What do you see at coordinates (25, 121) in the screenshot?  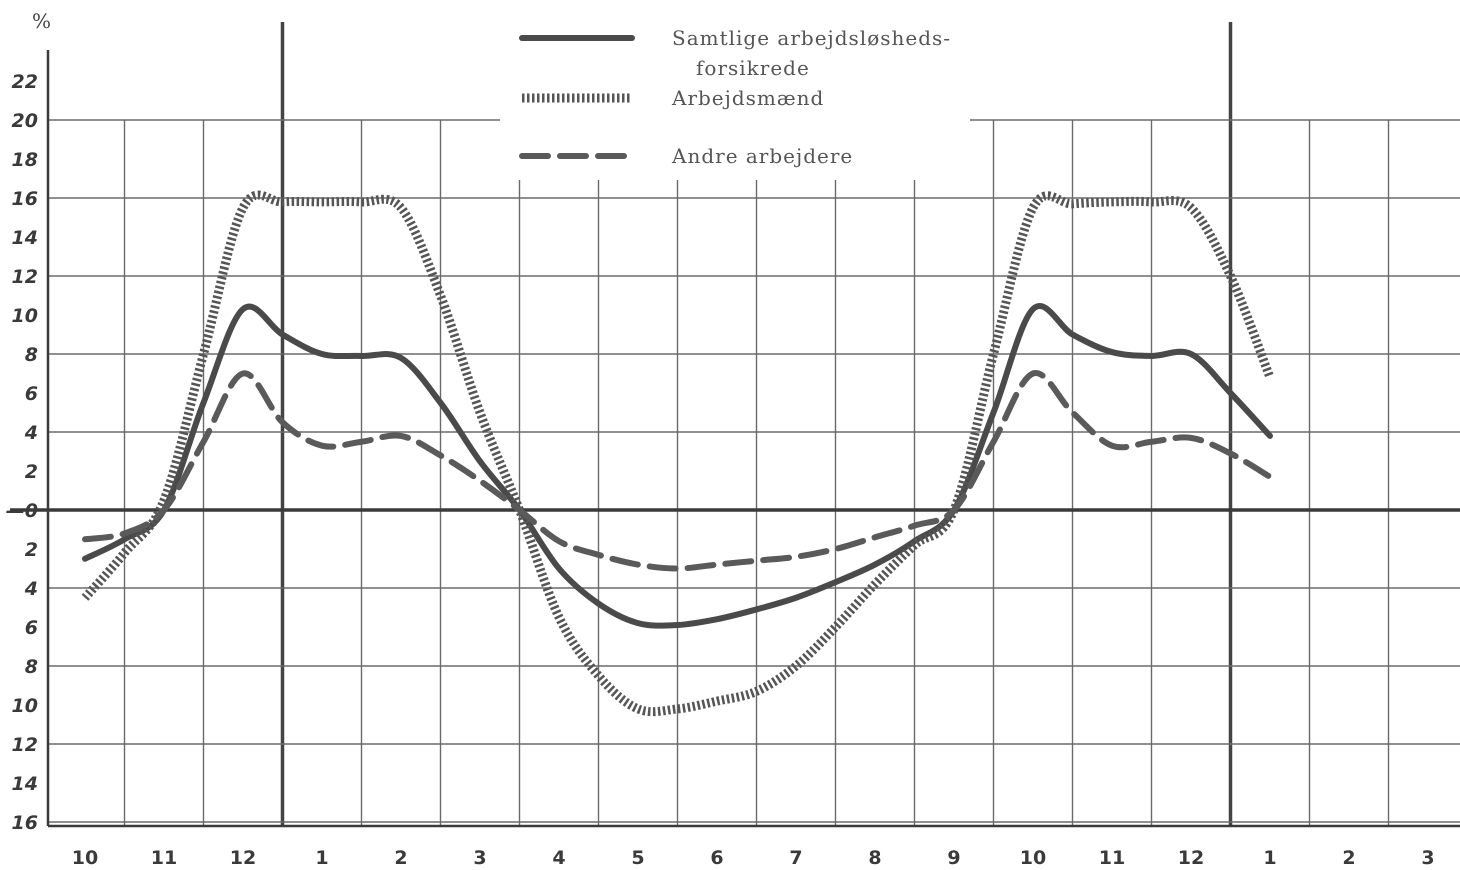 I see `y-tick-label: 20` at bounding box center [25, 121].